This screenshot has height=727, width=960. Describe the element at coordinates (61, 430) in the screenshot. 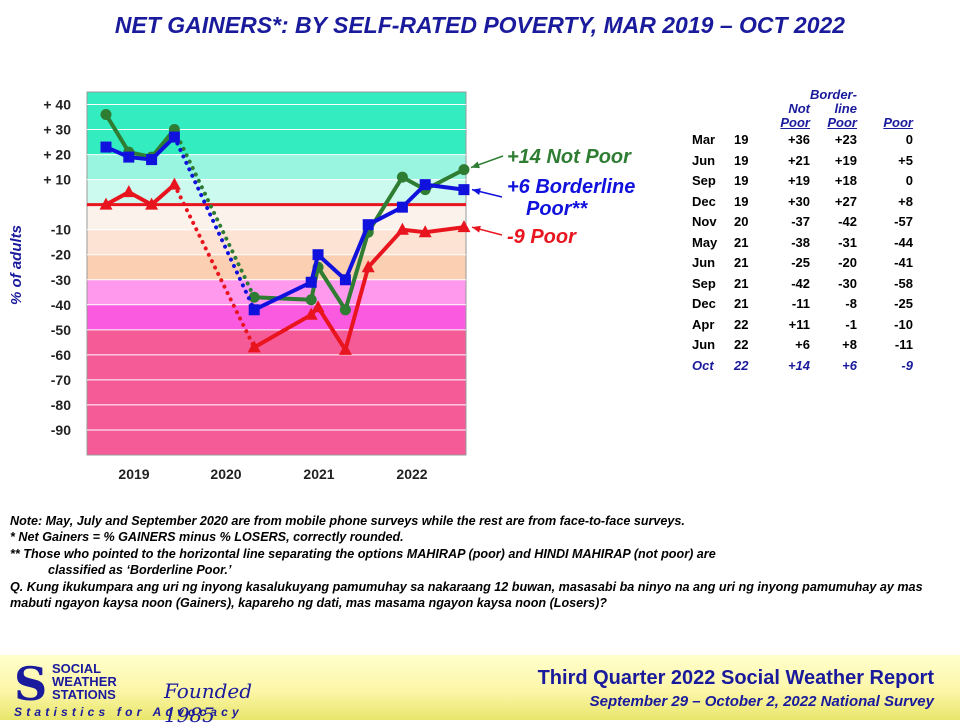

I see `y-tick-label: -90` at that location.